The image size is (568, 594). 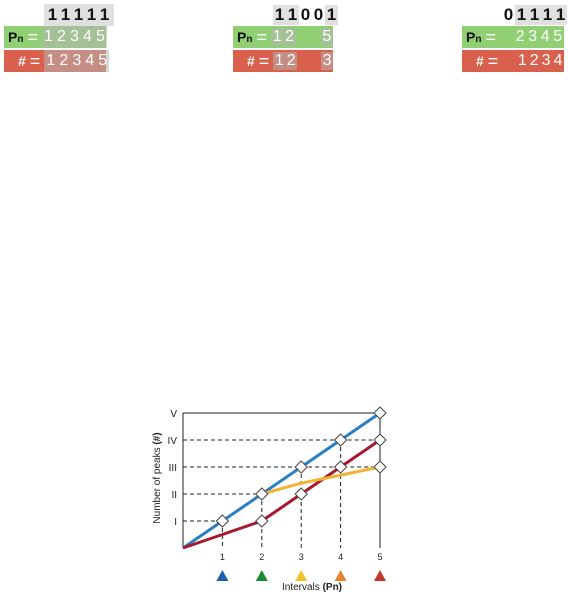 I want to click on panel-2: 1 1 0 0 1 Pn = 1 2 5 # = 1 2 3, so click(x=287, y=38).